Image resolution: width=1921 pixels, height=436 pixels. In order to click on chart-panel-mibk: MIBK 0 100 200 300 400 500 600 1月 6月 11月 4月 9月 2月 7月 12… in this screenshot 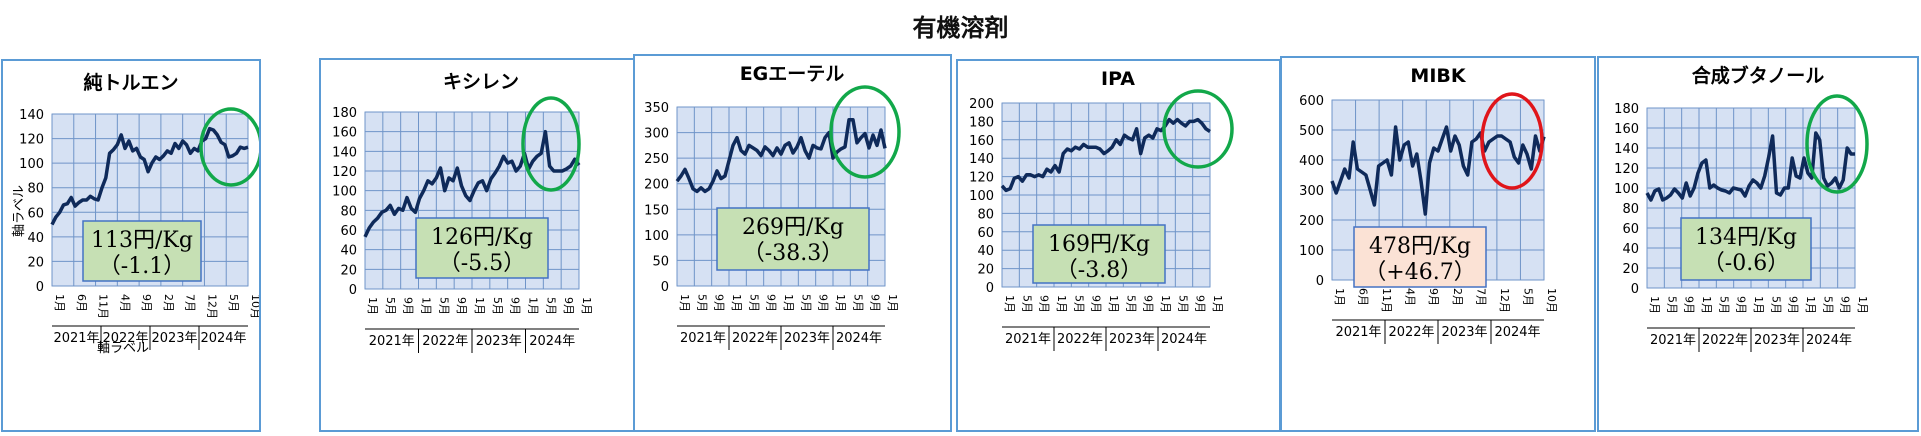, I will do `click(1438, 244)`.